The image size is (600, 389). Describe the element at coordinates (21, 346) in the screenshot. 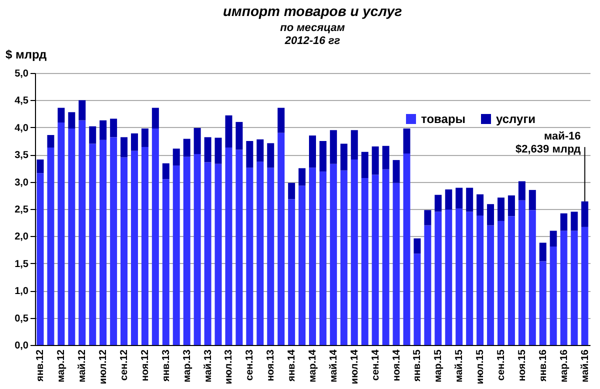

I see `y-tick-label: 0,0` at that location.